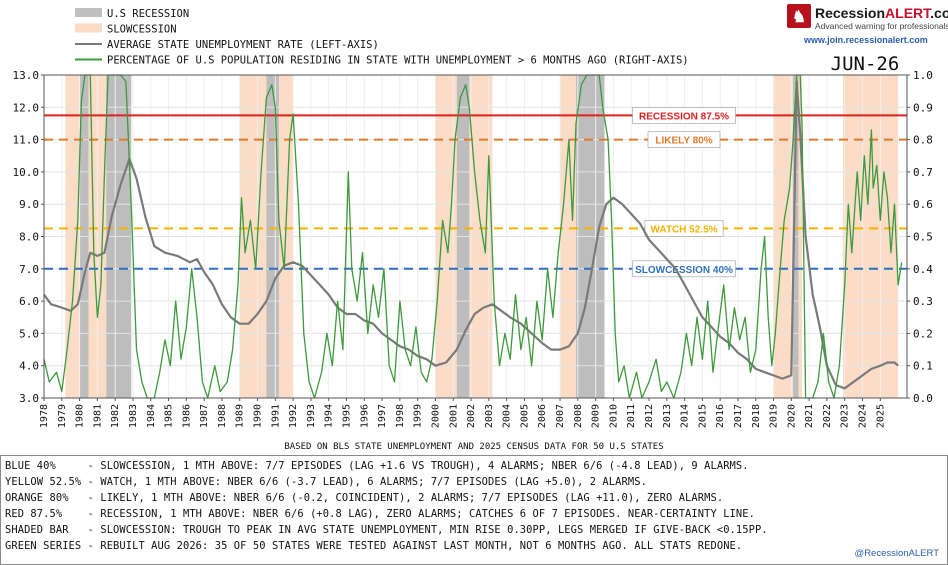 This screenshot has height=565, width=948. What do you see at coordinates (62, 416) in the screenshot?
I see `x-tick-label-1: 1979` at bounding box center [62, 416].